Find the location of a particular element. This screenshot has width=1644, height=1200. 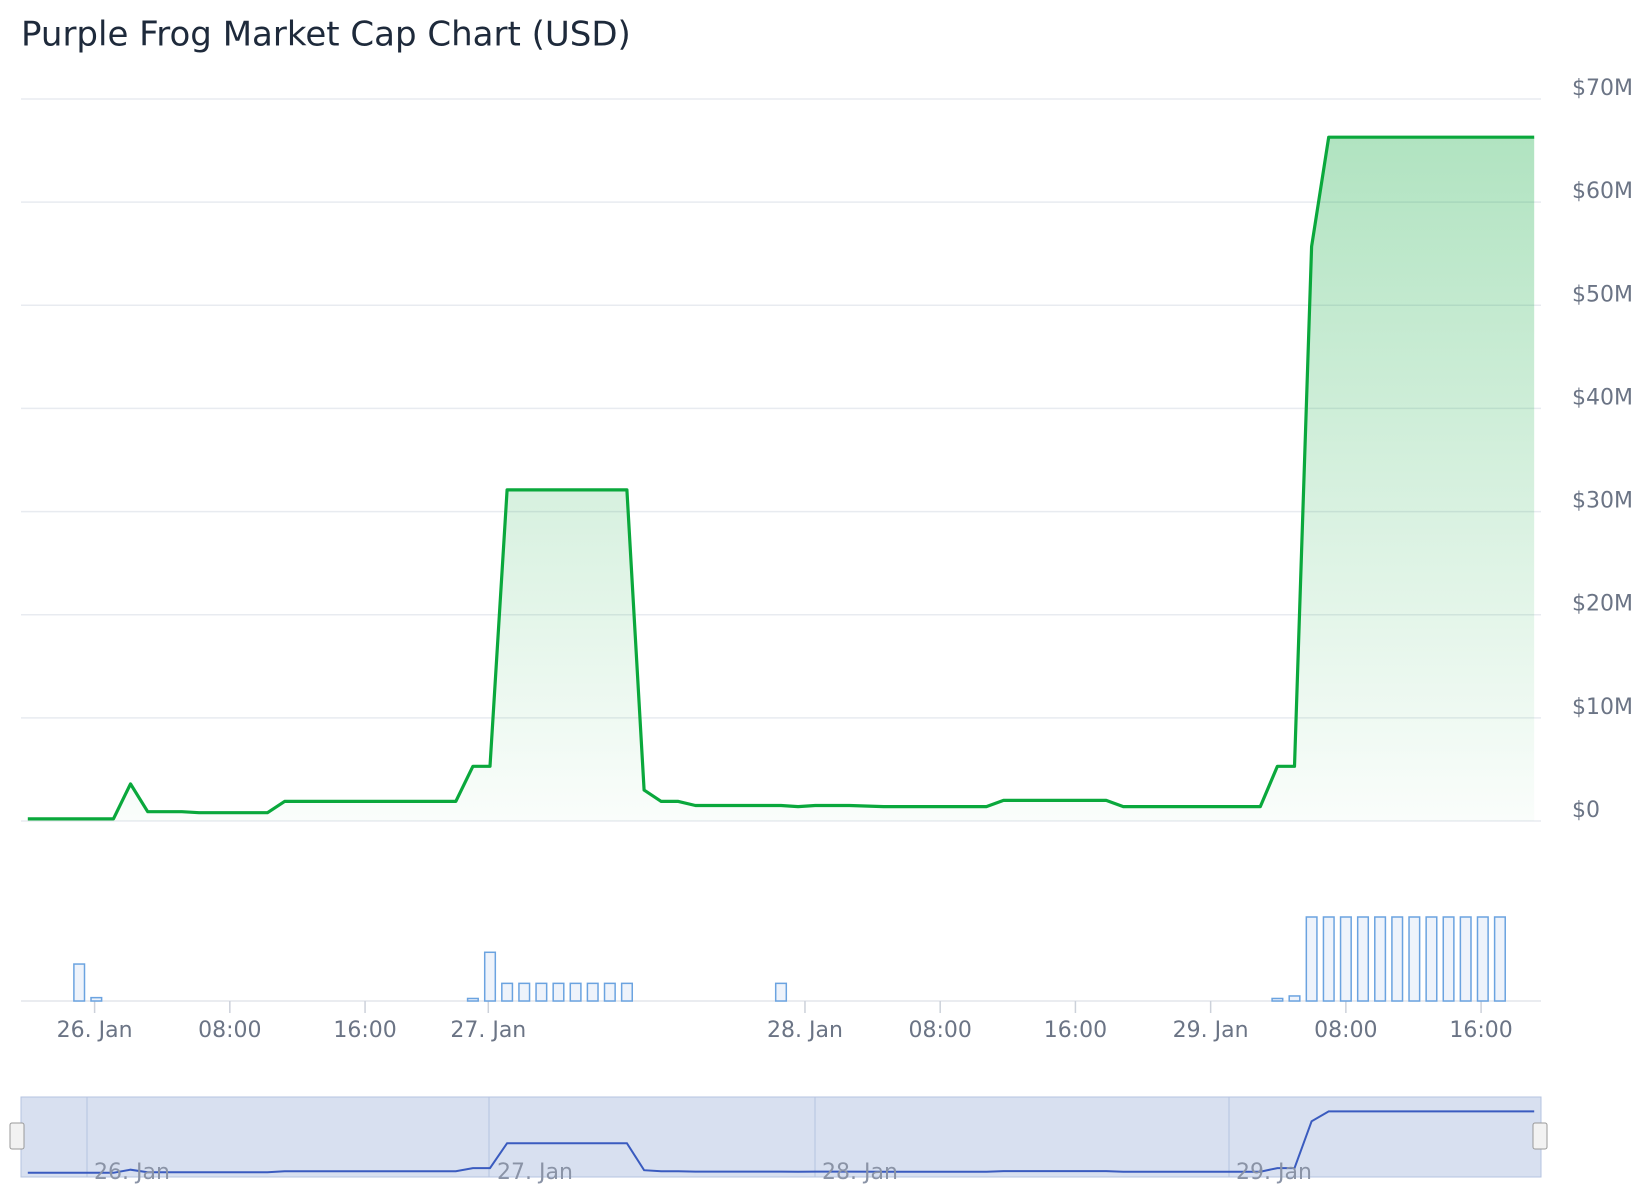

y-tick-label: $10M is located at coordinates (1602, 707).